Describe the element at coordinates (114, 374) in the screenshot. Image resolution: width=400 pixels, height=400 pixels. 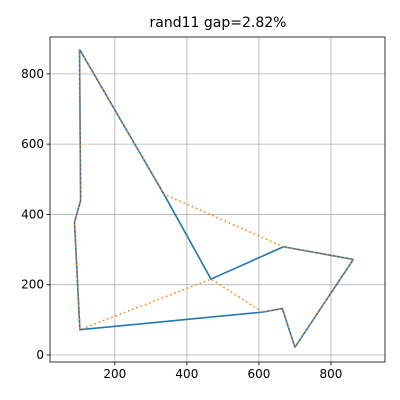
I see `x-tick-label: 200` at that location.